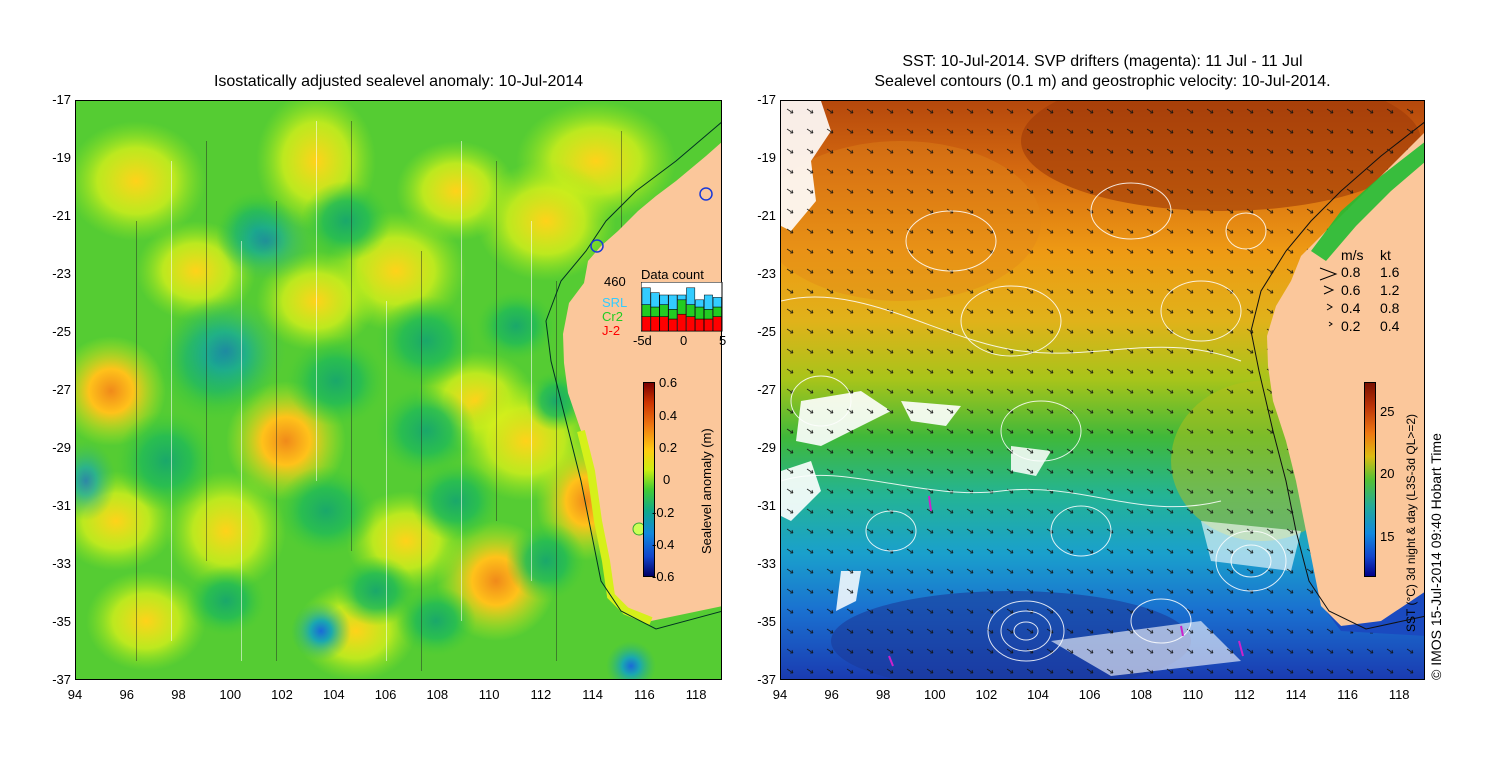  I want to click on right-xtick-12: 118, so click(1399, 694).